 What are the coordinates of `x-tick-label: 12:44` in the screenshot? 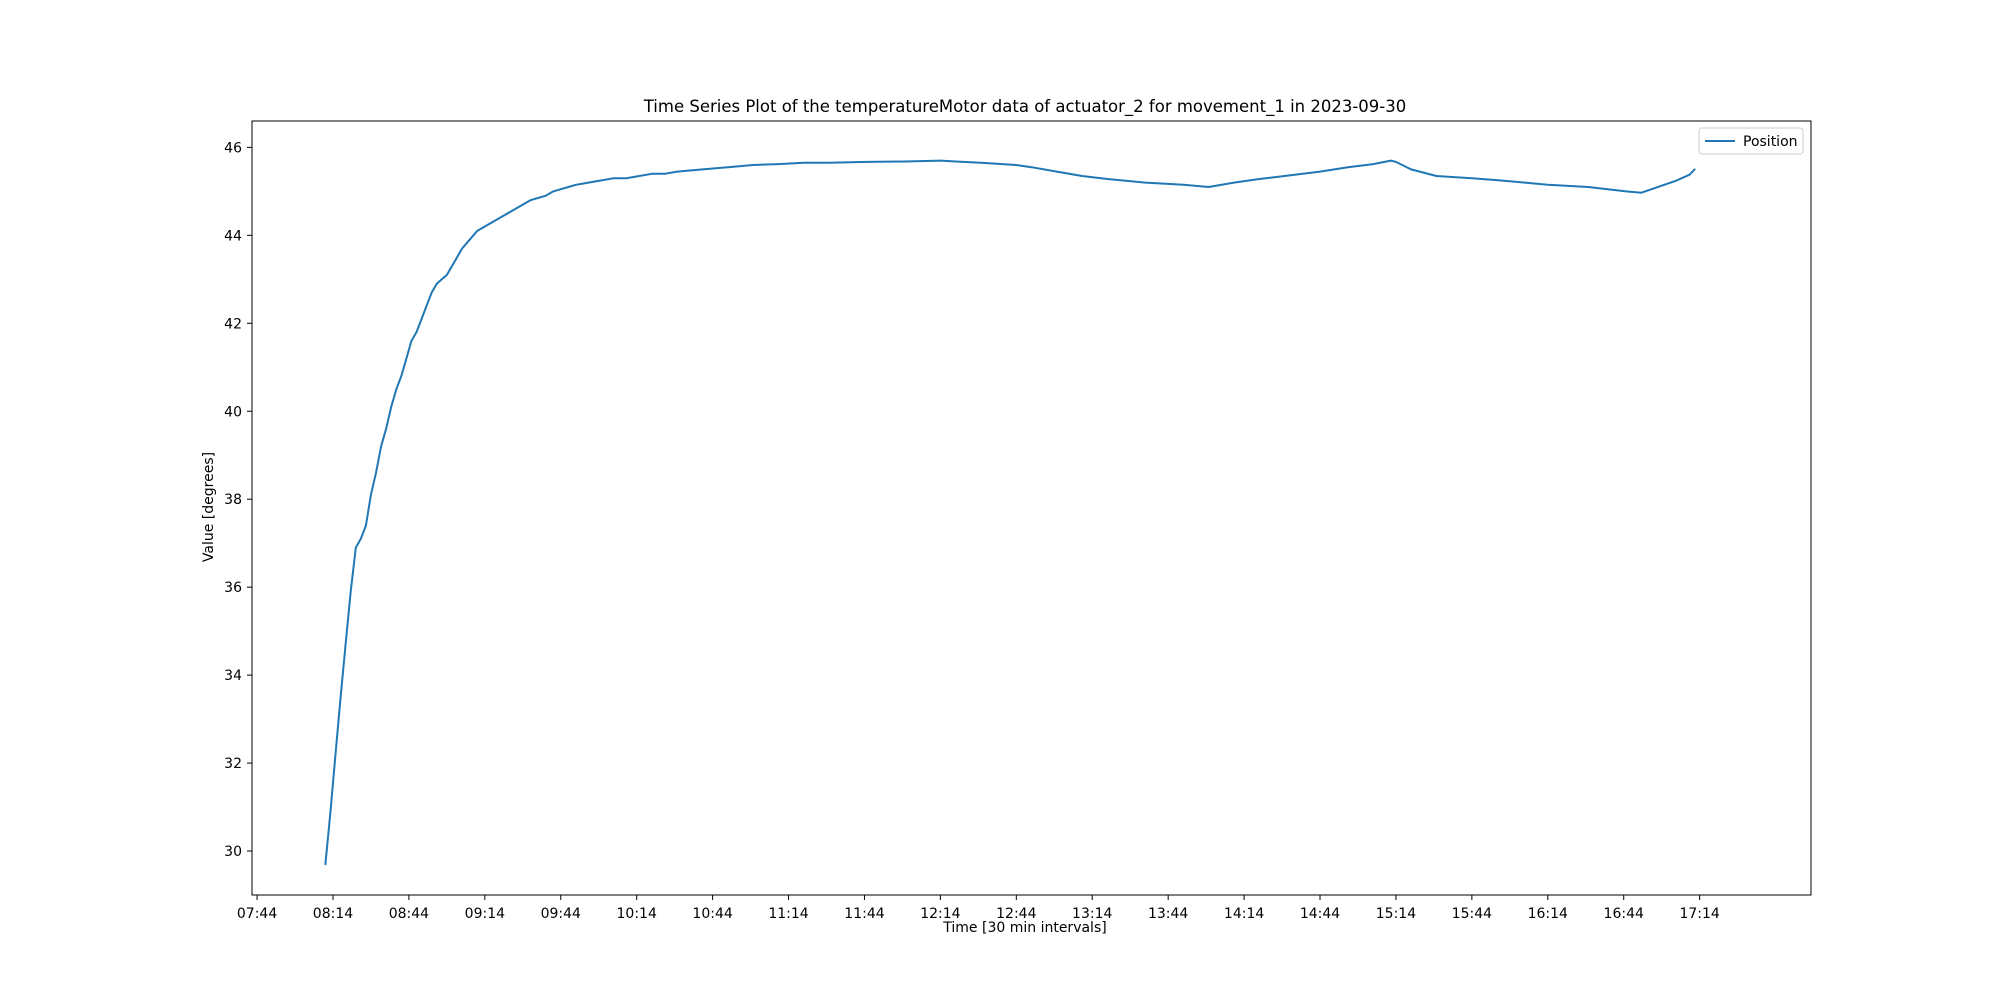 It's located at (1016, 914).